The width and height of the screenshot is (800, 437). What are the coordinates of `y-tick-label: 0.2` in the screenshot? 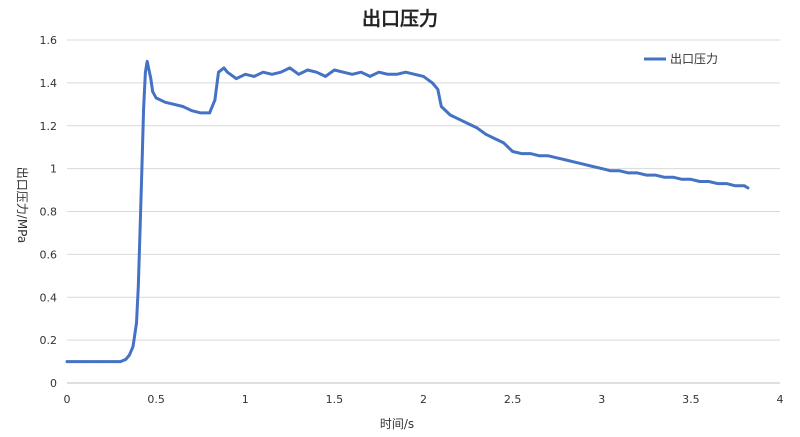 It's located at (49, 340).